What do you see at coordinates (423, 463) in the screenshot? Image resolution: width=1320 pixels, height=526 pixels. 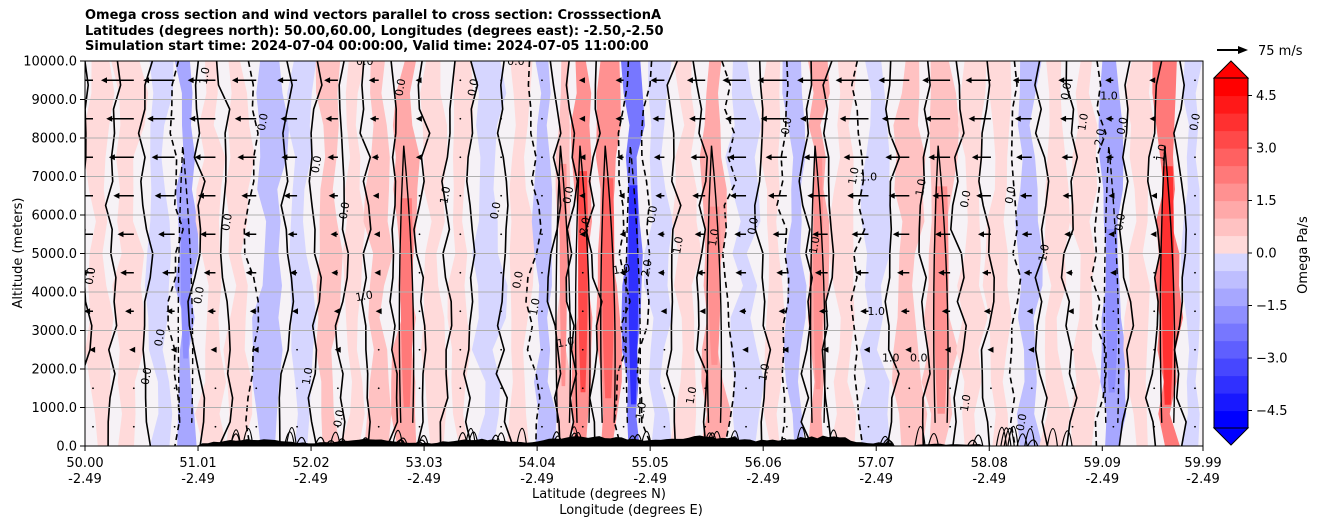 I see `x-tick-label-lat: 53.03` at bounding box center [423, 463].